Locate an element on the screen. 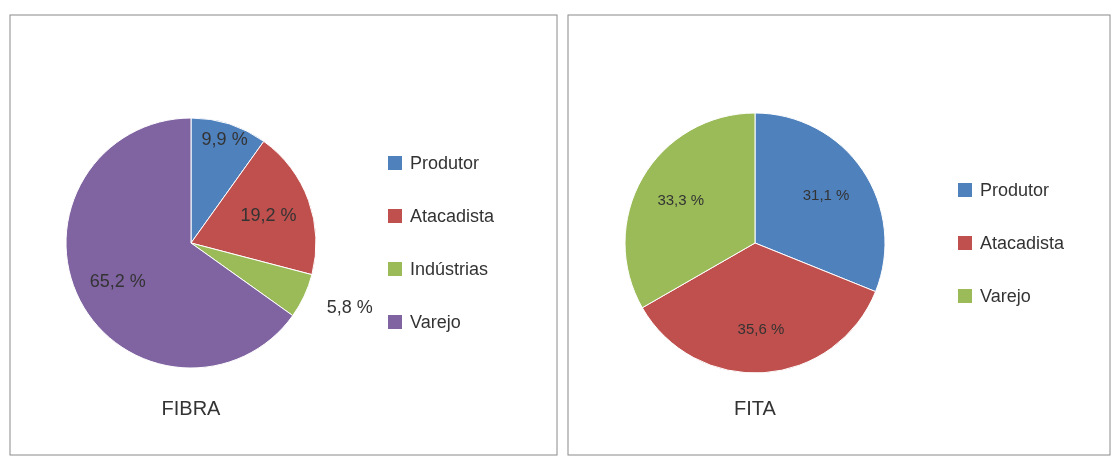 The width and height of the screenshot is (1113, 464). data-label: 31,1 % is located at coordinates (826, 195).